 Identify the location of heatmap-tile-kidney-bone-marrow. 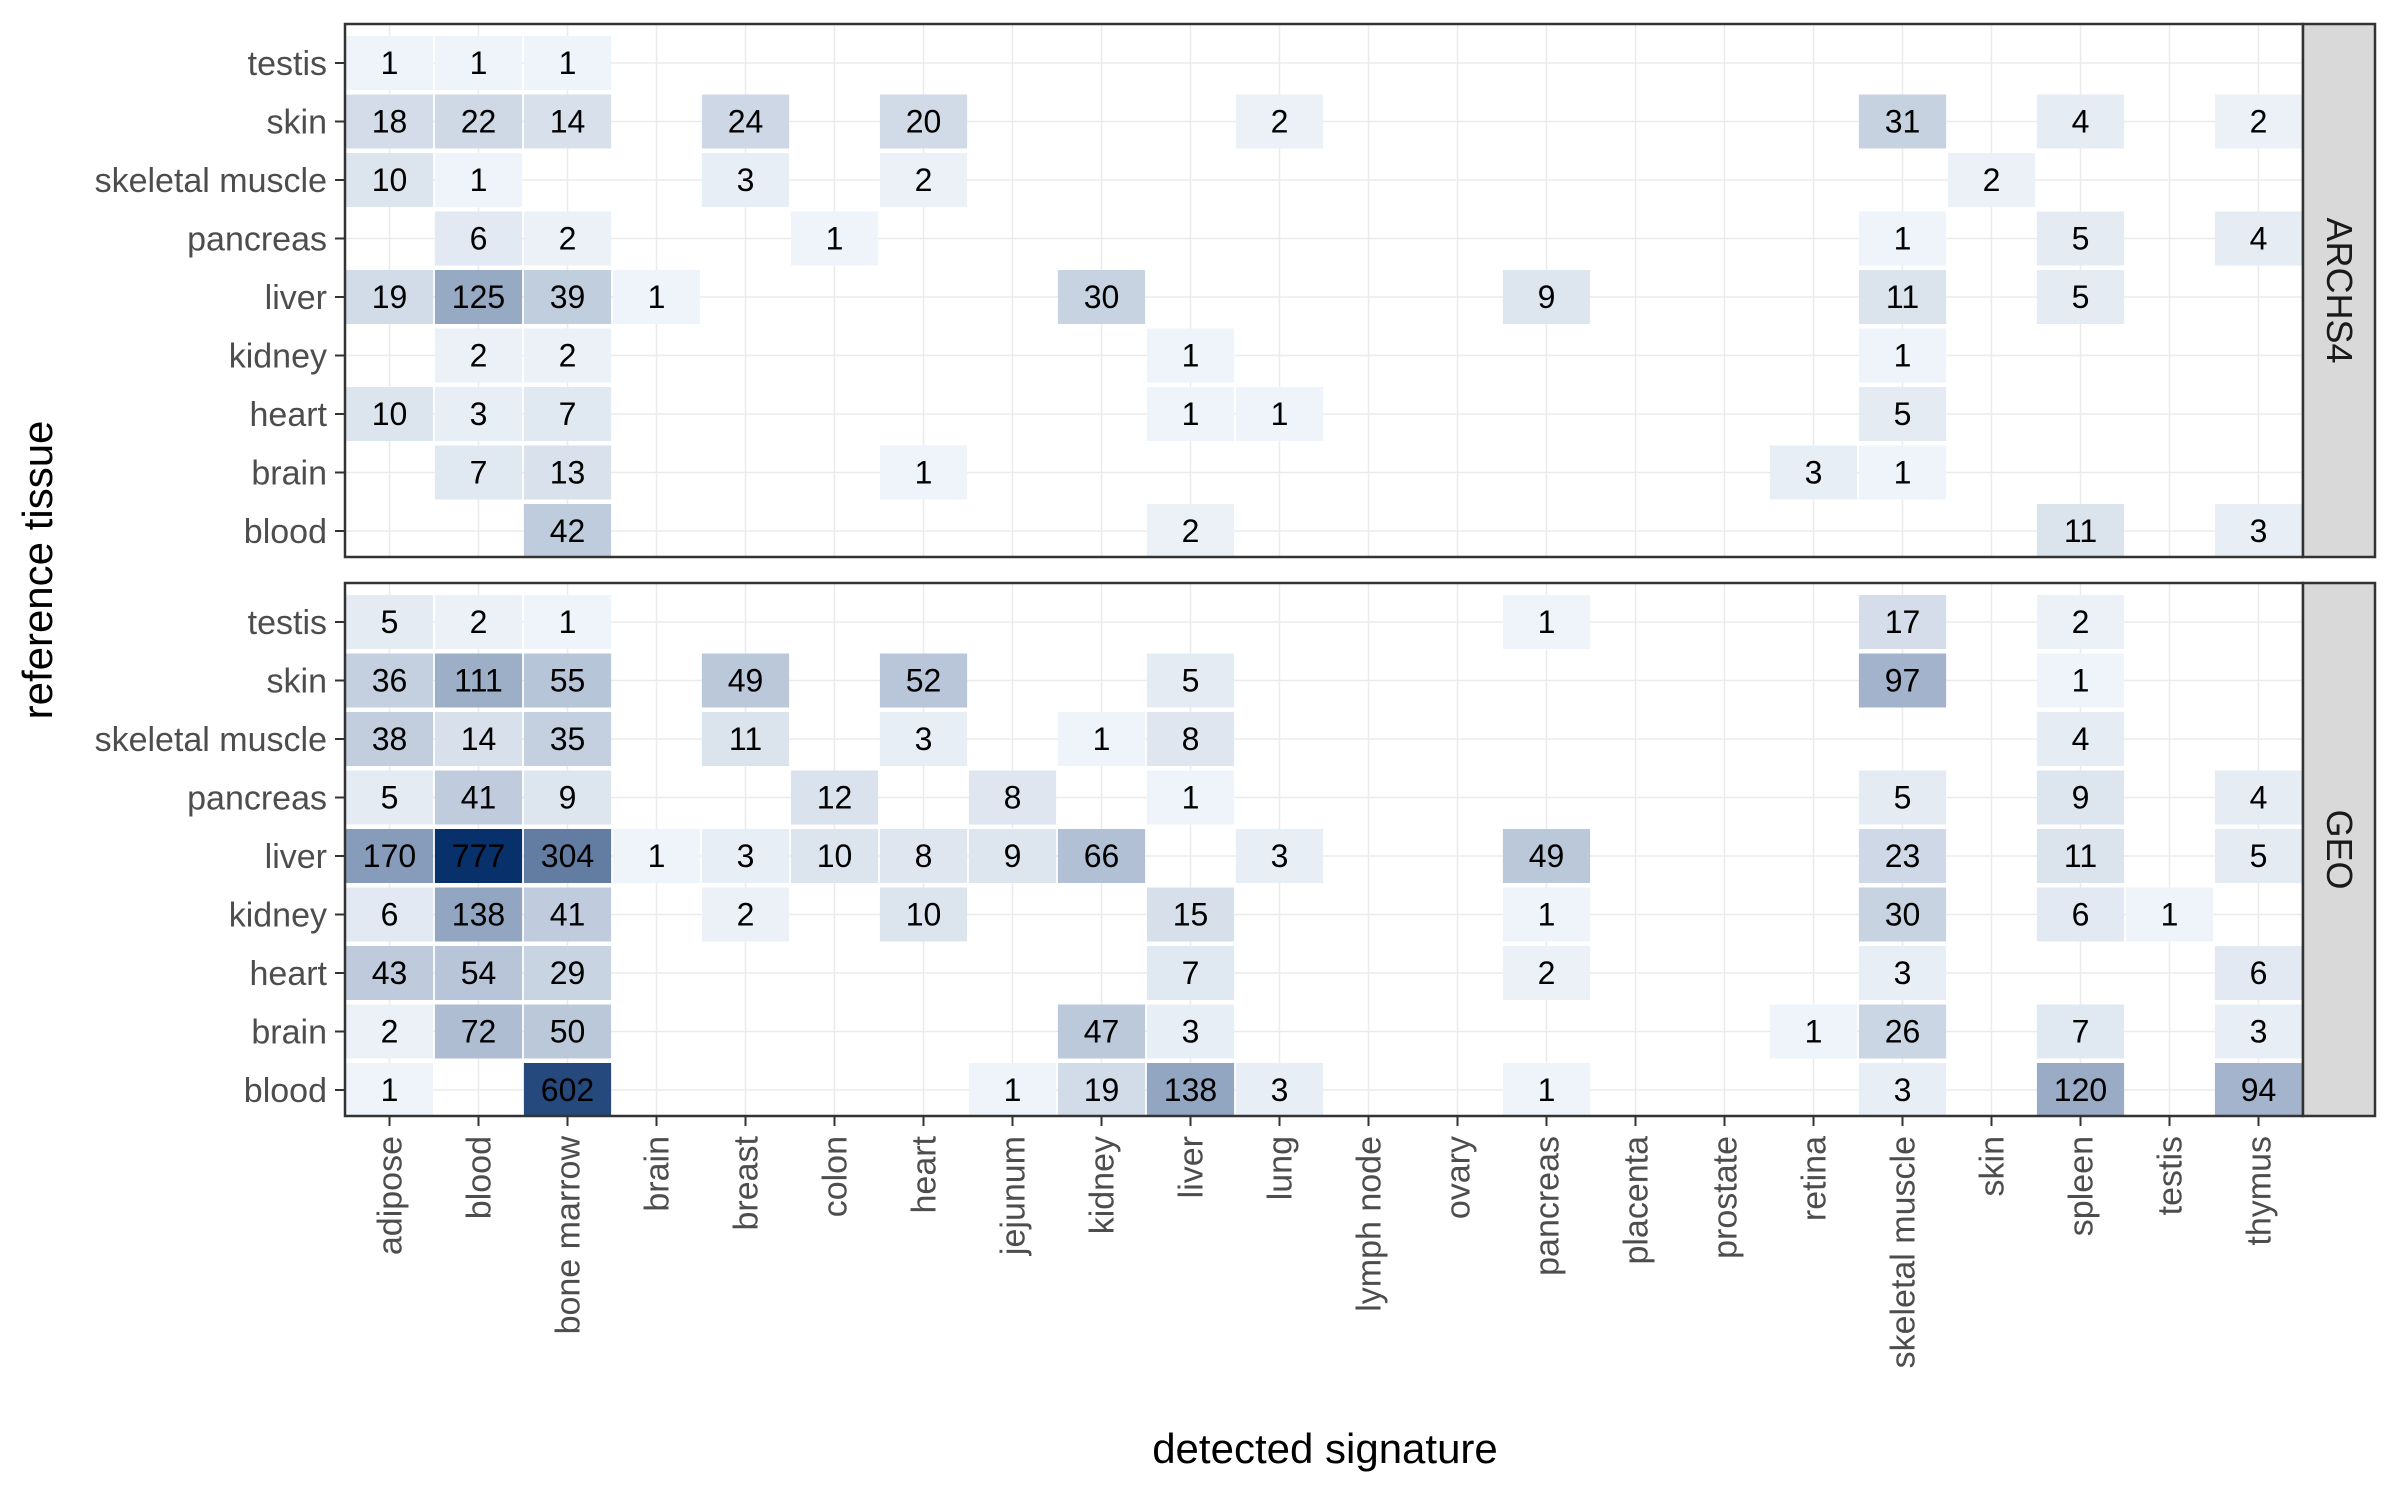
(567, 355).